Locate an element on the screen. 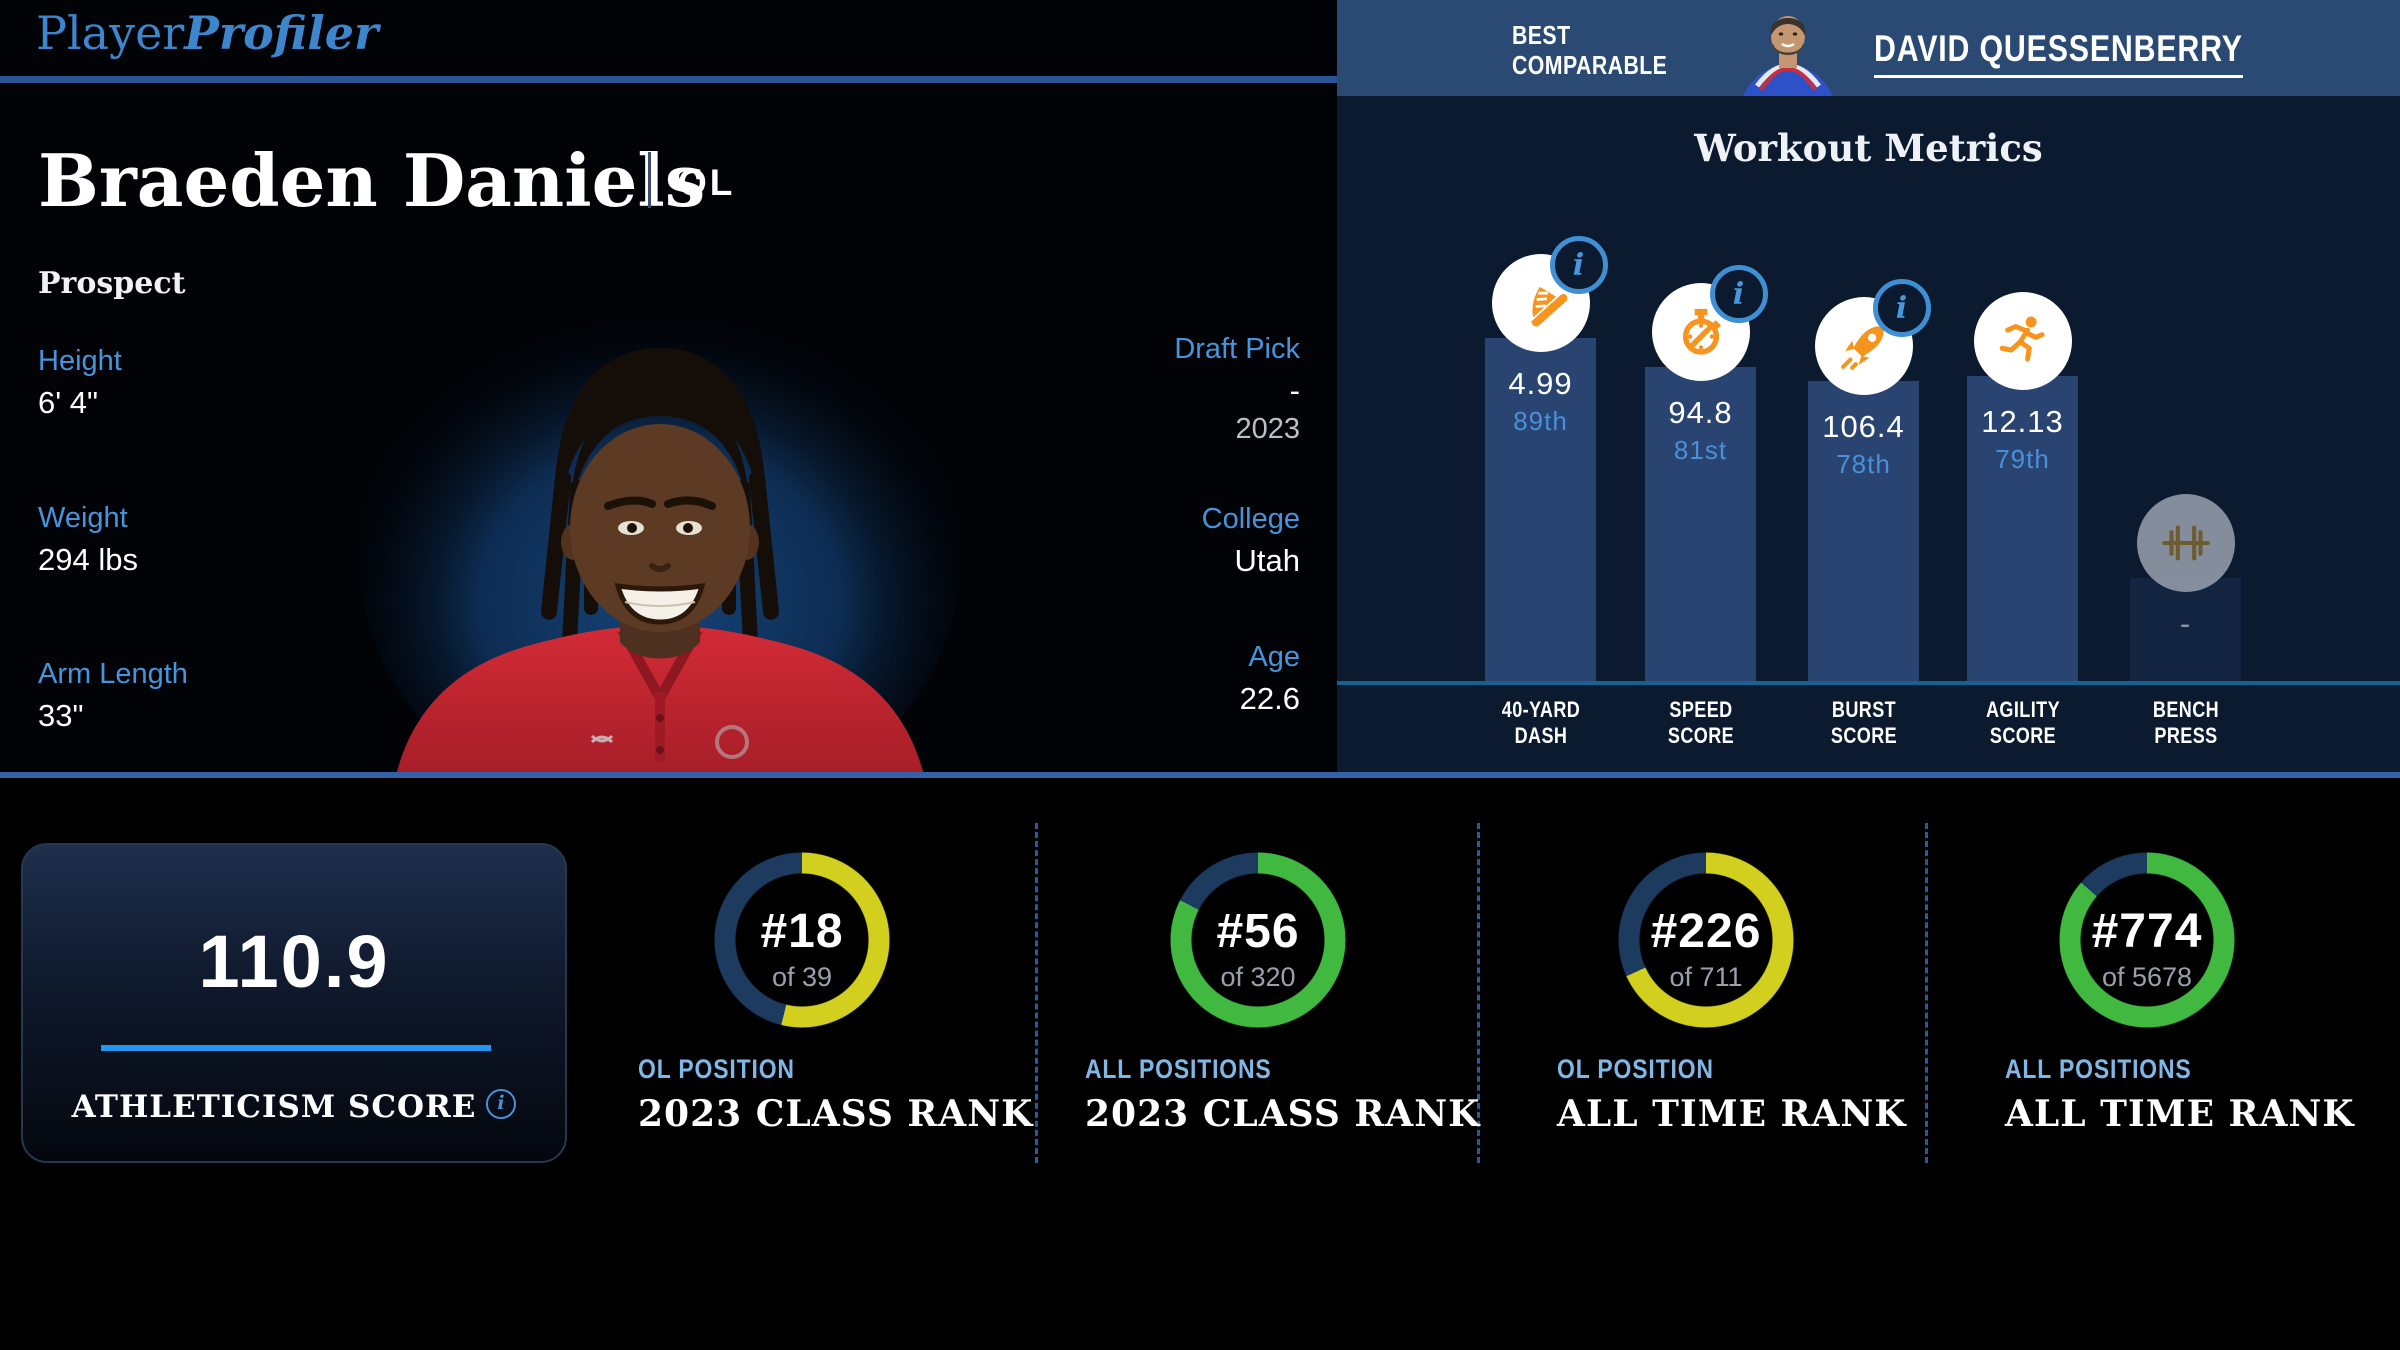 This screenshot has width=2400, height=1350. metric-40-yard-dash: 4.99 89th i 40-YARD DASH is located at coordinates (1546, 388).